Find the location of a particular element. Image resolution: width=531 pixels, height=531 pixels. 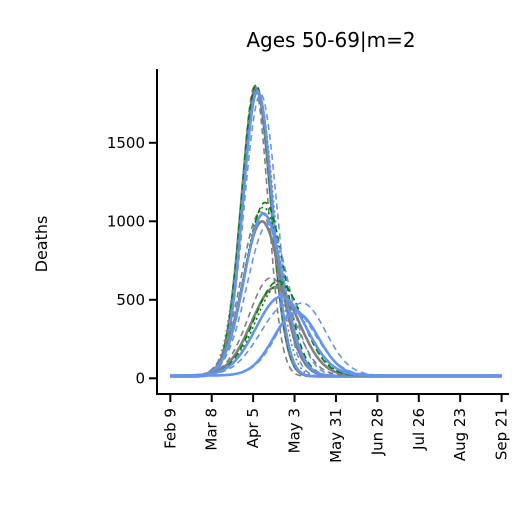

y-tick-label: 0 is located at coordinates (140, 378).